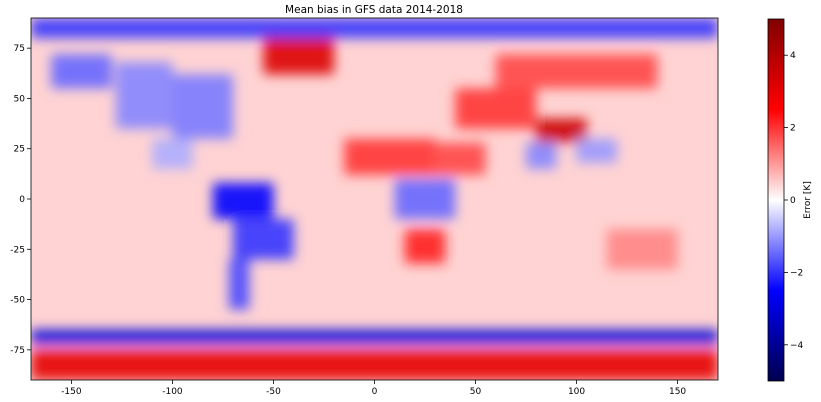 This screenshot has height=402, width=821. I want to click on x-tick-label: -100, so click(172, 392).